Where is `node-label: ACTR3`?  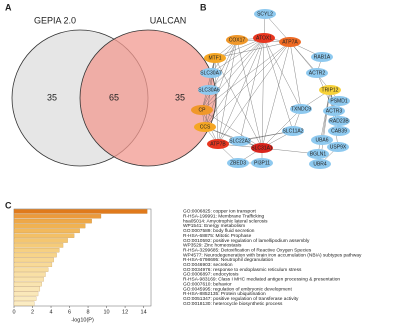 node-label: ACTR3 is located at coordinates (334, 111).